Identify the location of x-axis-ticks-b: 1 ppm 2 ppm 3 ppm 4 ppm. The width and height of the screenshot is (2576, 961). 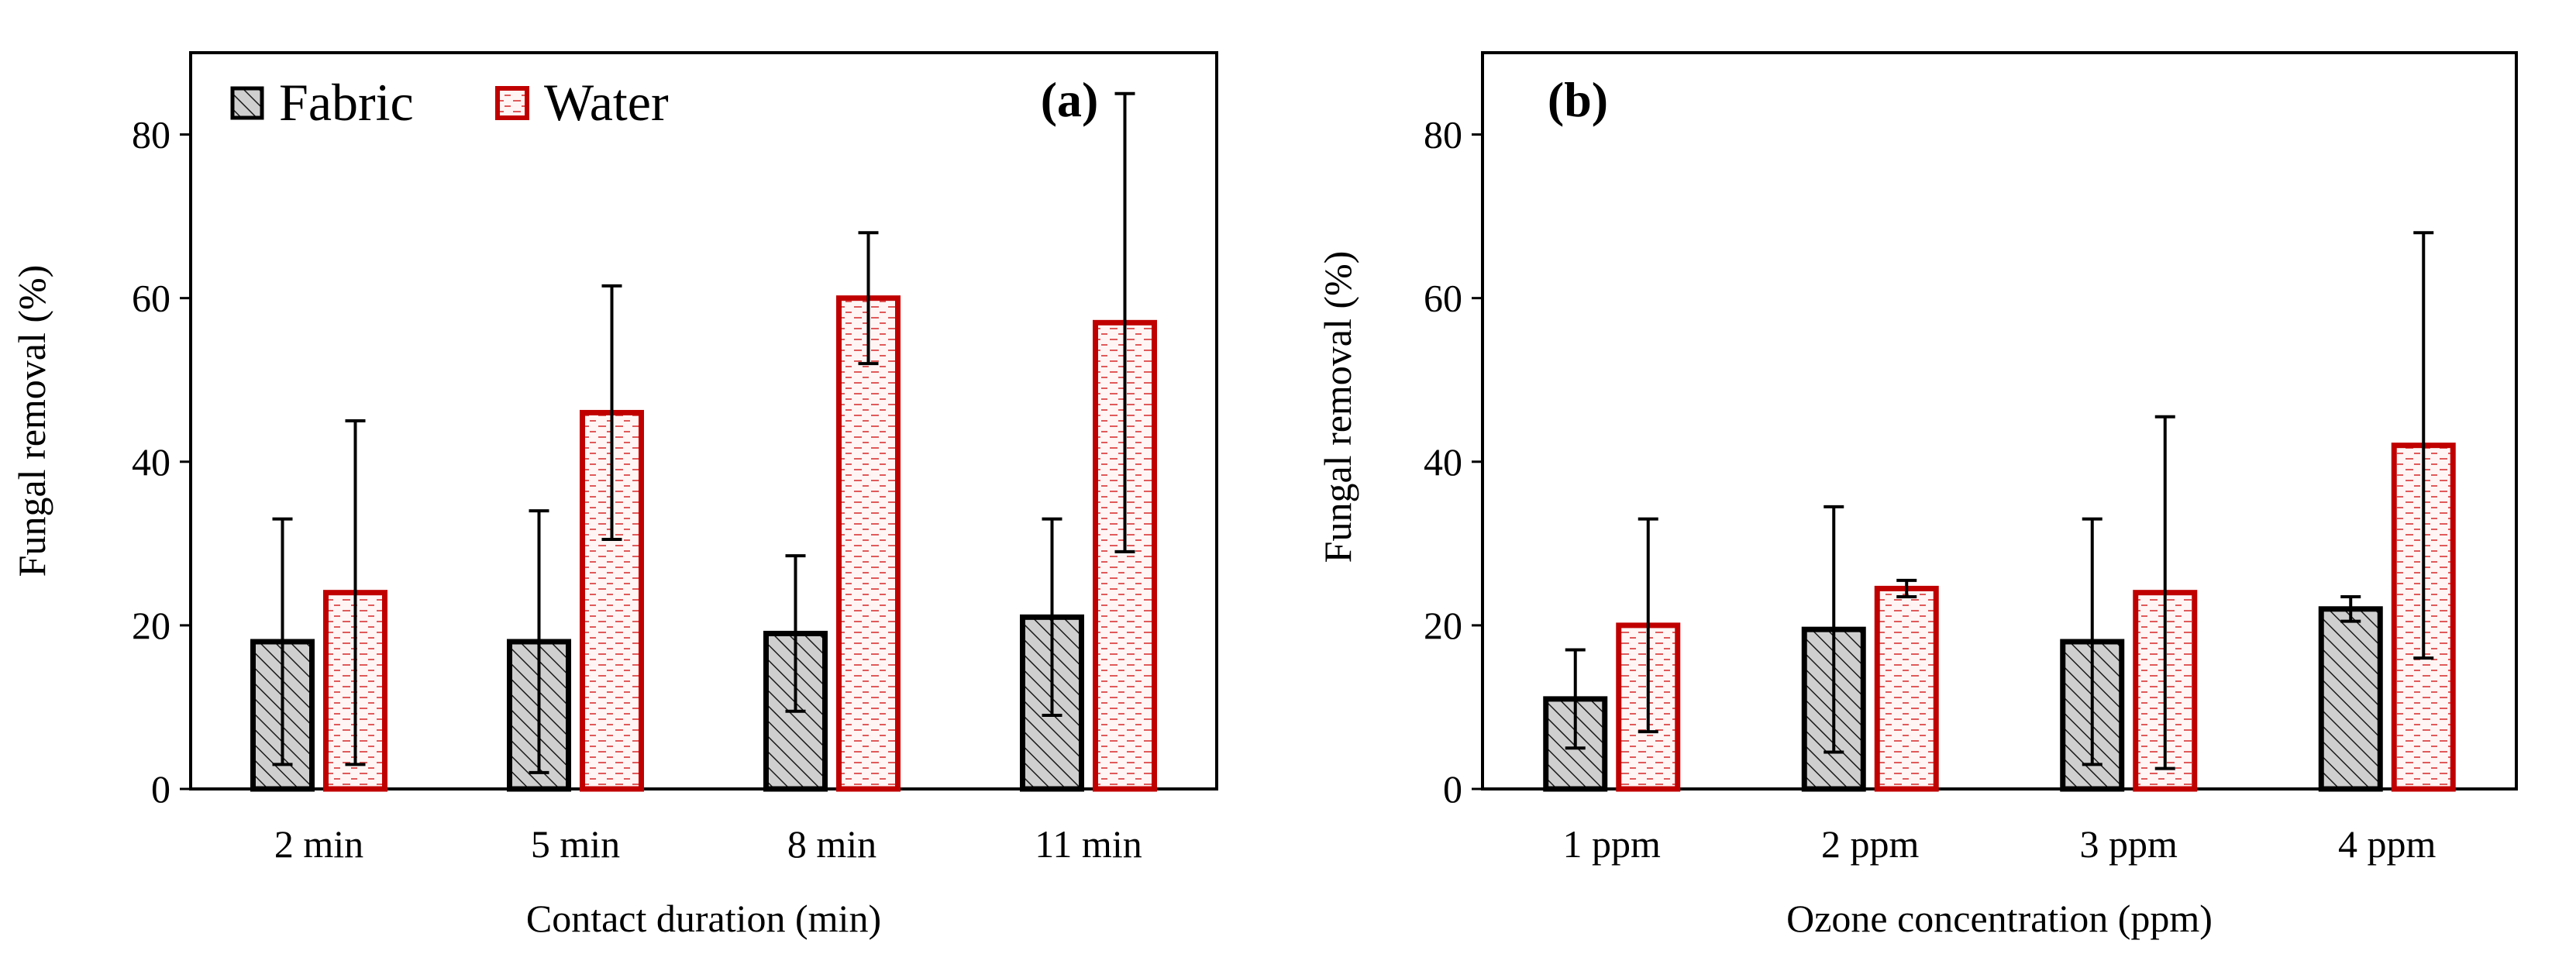
(2000, 844).